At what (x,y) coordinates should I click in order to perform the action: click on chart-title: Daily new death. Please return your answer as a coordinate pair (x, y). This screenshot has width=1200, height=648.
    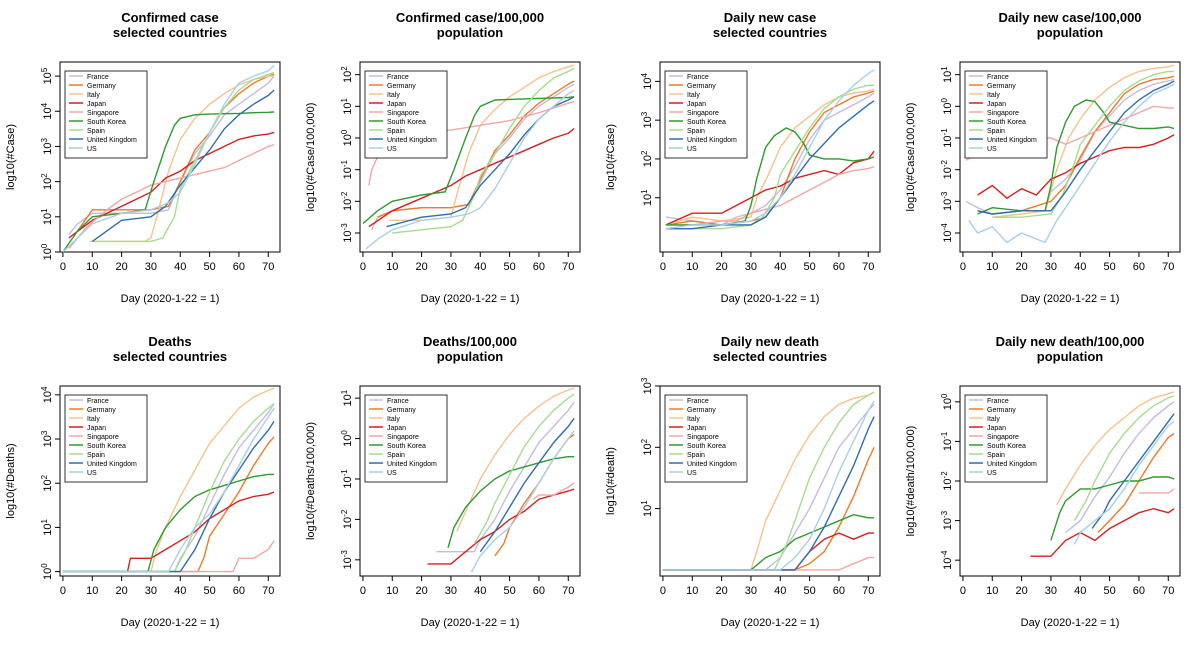
    Looking at the image, I should click on (770, 341).